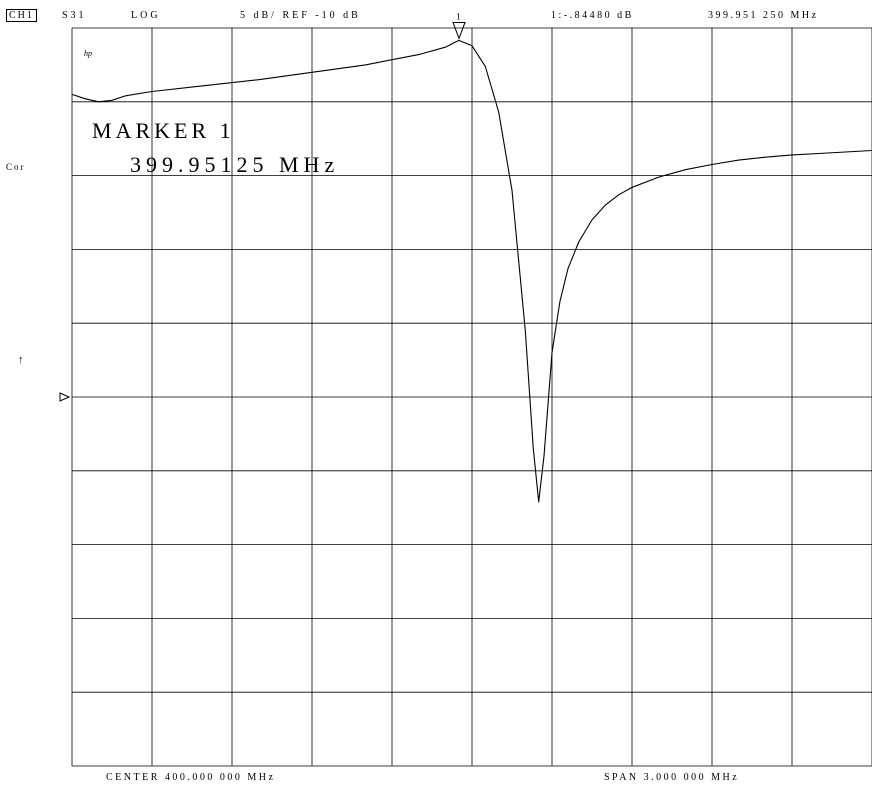  What do you see at coordinates (763, 15) in the screenshot?
I see `marker-frequency-readout: 399.951 250 MHz` at bounding box center [763, 15].